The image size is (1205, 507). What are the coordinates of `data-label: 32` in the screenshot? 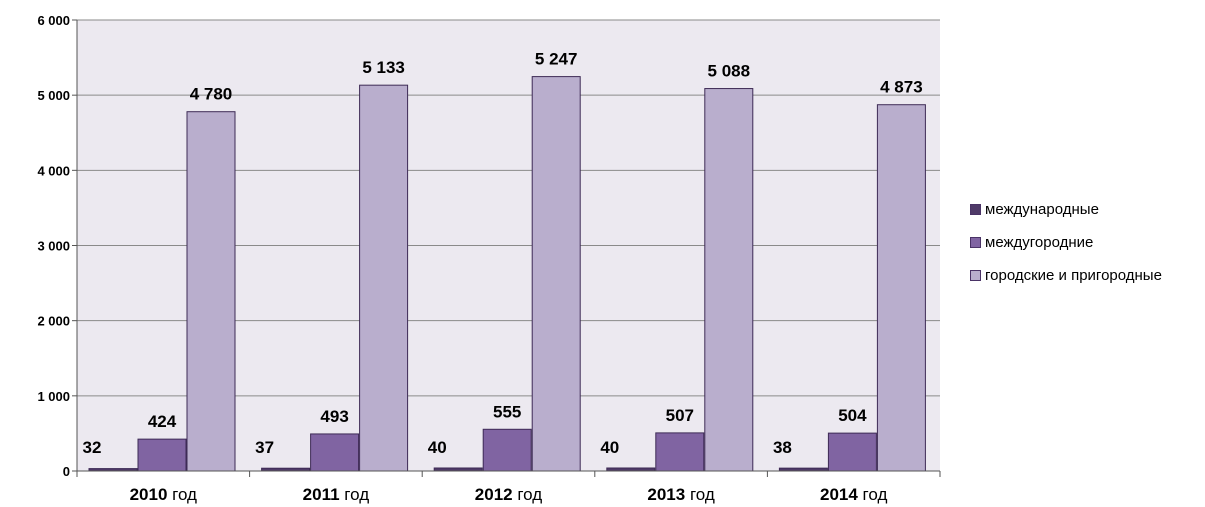 It's located at (92, 447).